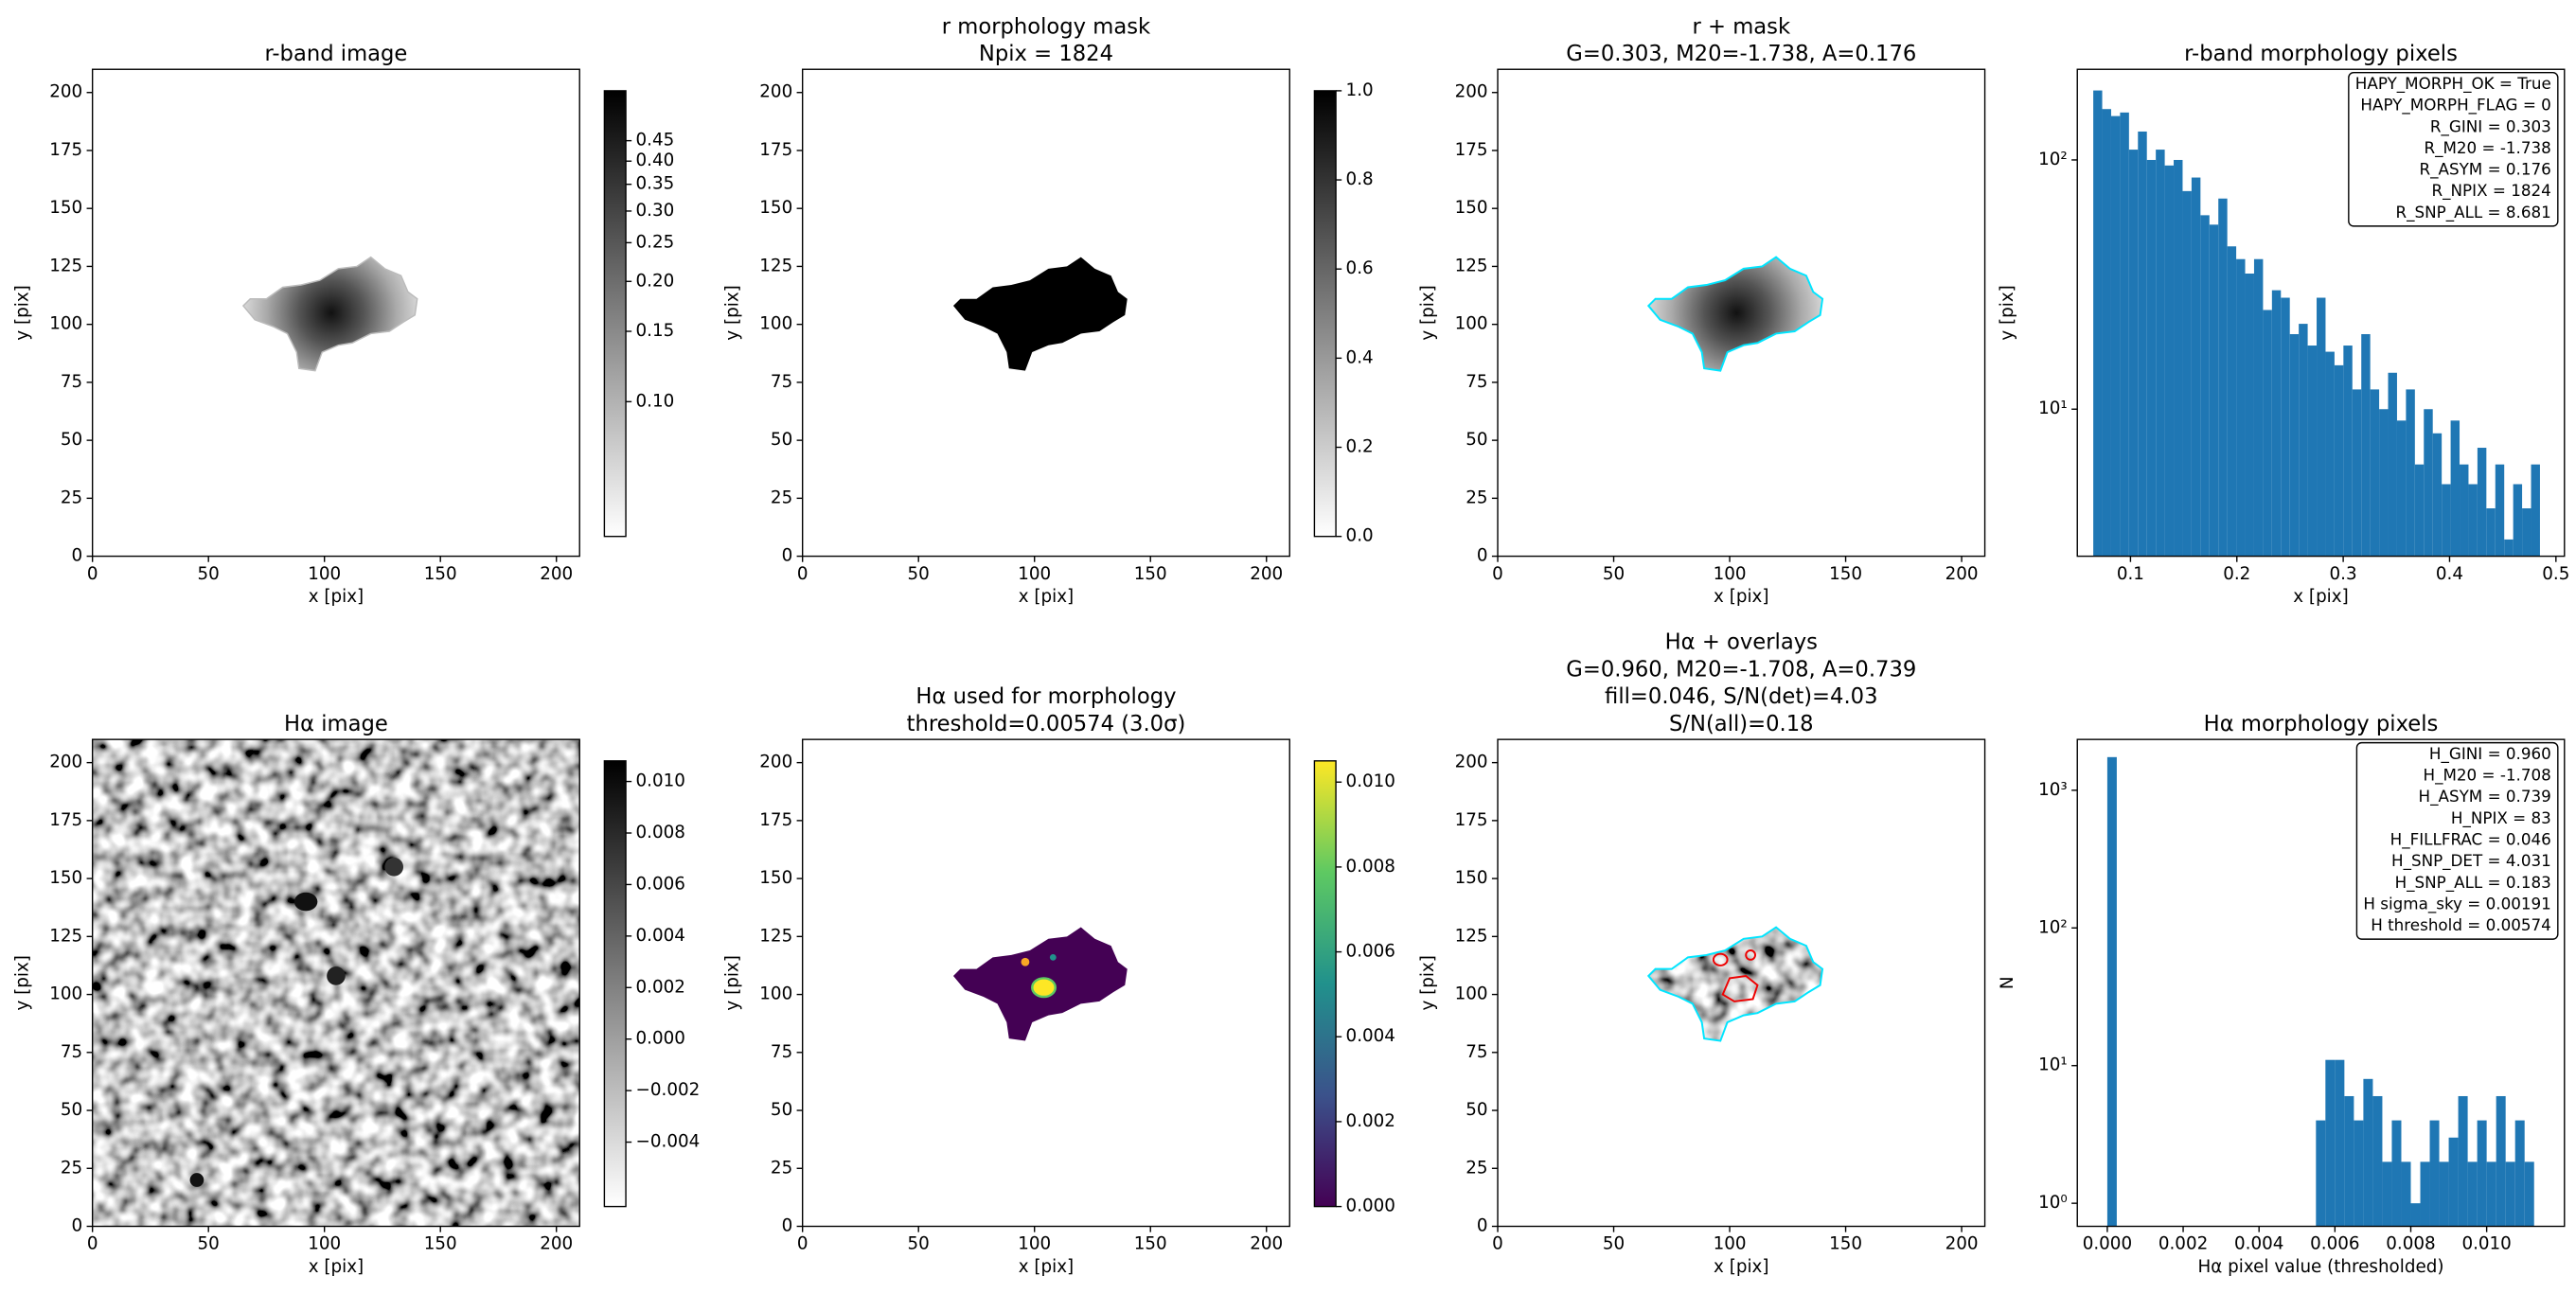  What do you see at coordinates (1046, 696) in the screenshot?
I see `panel-title: Hα used for morphology` at bounding box center [1046, 696].